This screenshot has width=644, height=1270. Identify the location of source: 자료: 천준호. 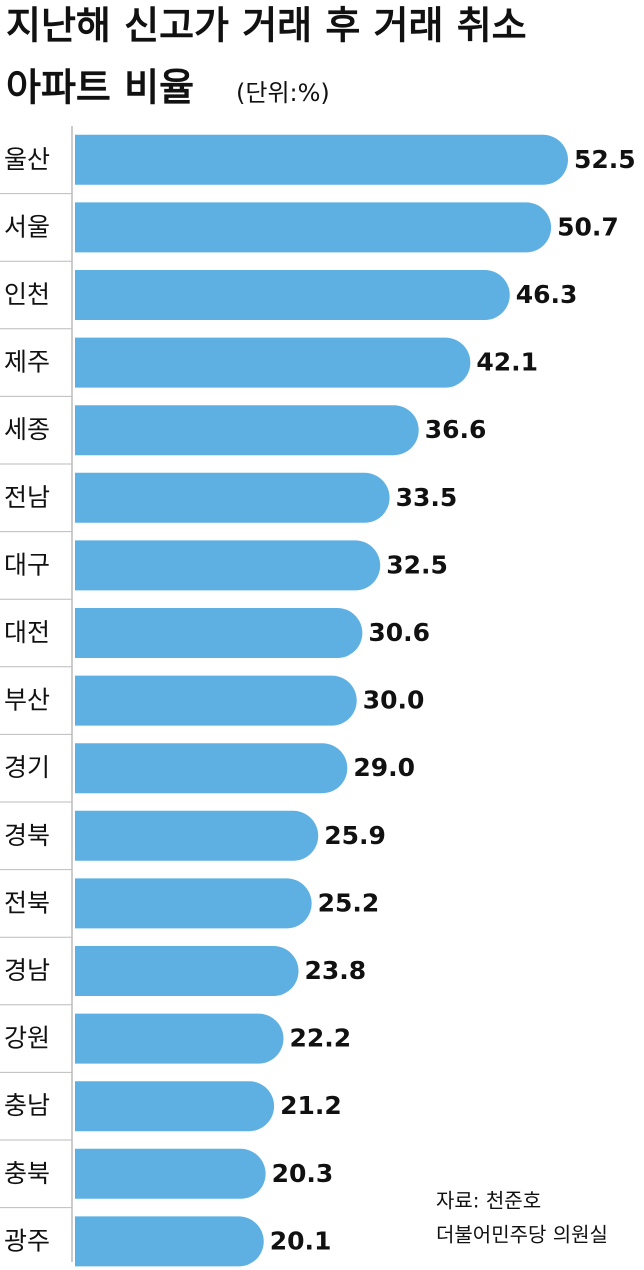
(488, 1201).